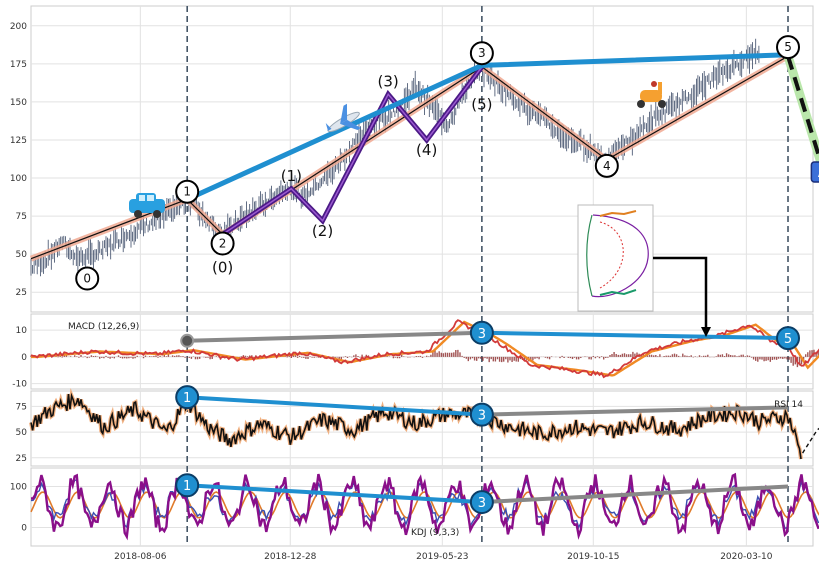 This screenshot has width=819, height=568. Describe the element at coordinates (635, 335) in the screenshot. I see `macd-trend-line` at that location.